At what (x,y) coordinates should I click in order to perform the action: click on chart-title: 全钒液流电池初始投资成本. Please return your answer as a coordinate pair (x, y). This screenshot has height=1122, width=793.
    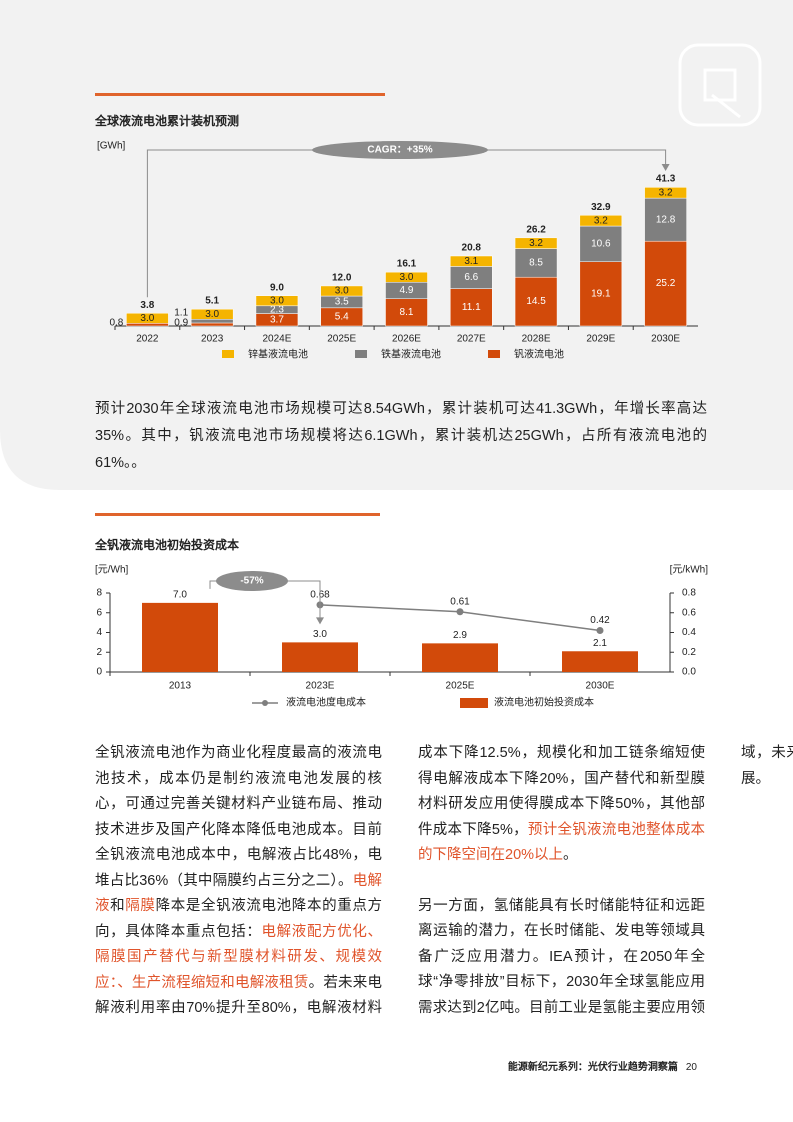
    Looking at the image, I should click on (166, 544).